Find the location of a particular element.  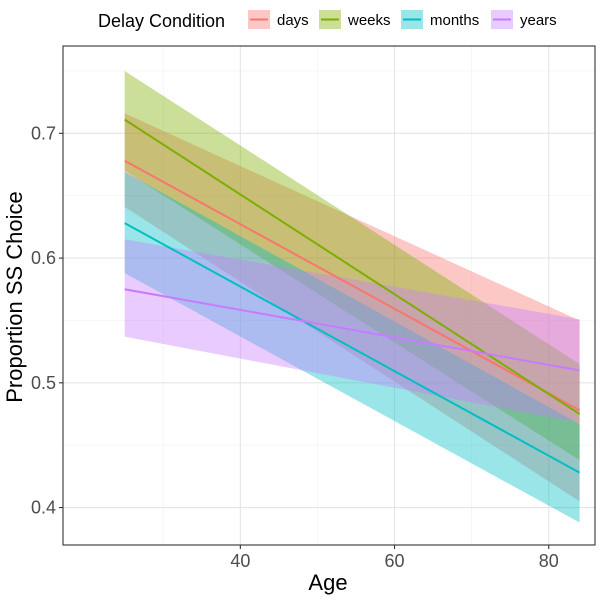

legend-title: Delay Condition is located at coordinates (161, 21).